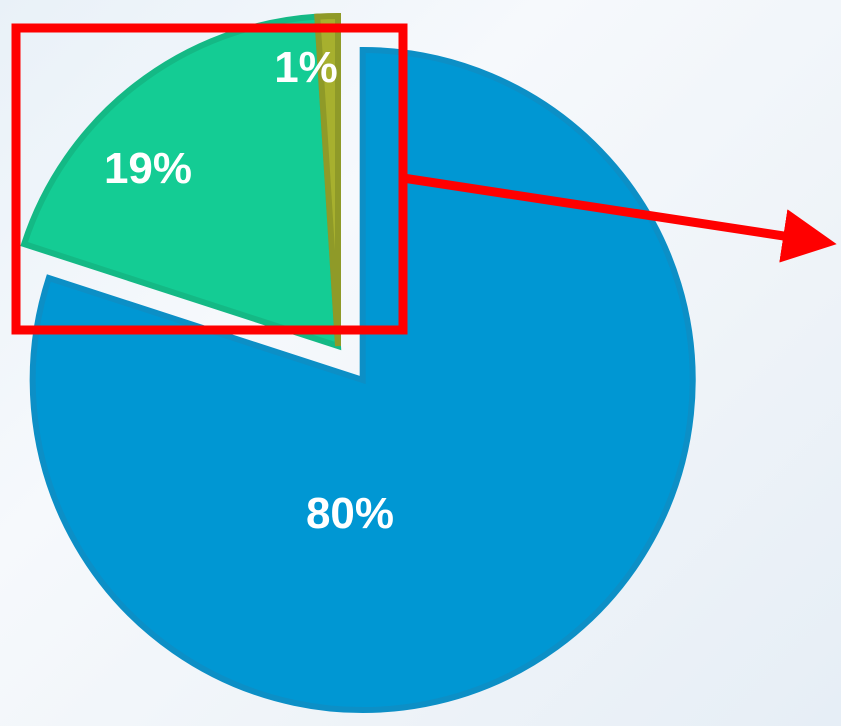  Describe the element at coordinates (350, 513) in the screenshot. I see `slice-label-80: 80%` at that location.